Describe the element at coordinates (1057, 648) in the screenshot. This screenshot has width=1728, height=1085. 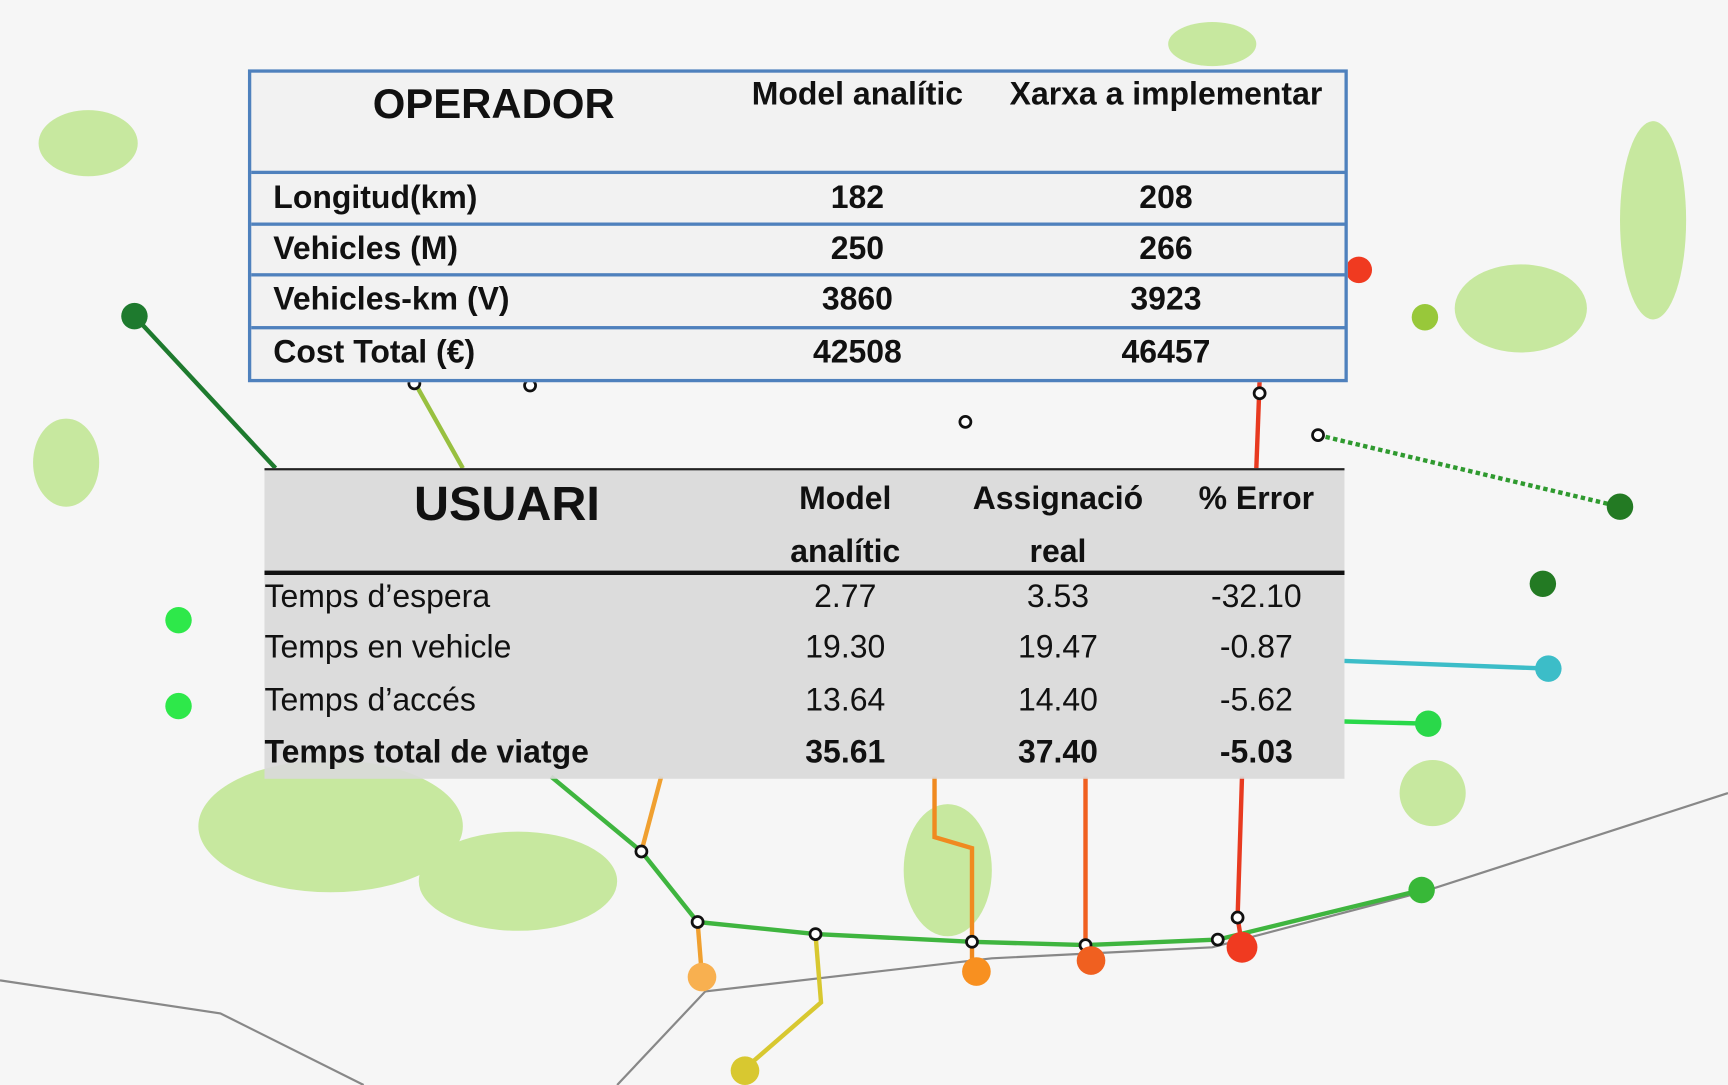
I see `cell: 19.47` at that location.